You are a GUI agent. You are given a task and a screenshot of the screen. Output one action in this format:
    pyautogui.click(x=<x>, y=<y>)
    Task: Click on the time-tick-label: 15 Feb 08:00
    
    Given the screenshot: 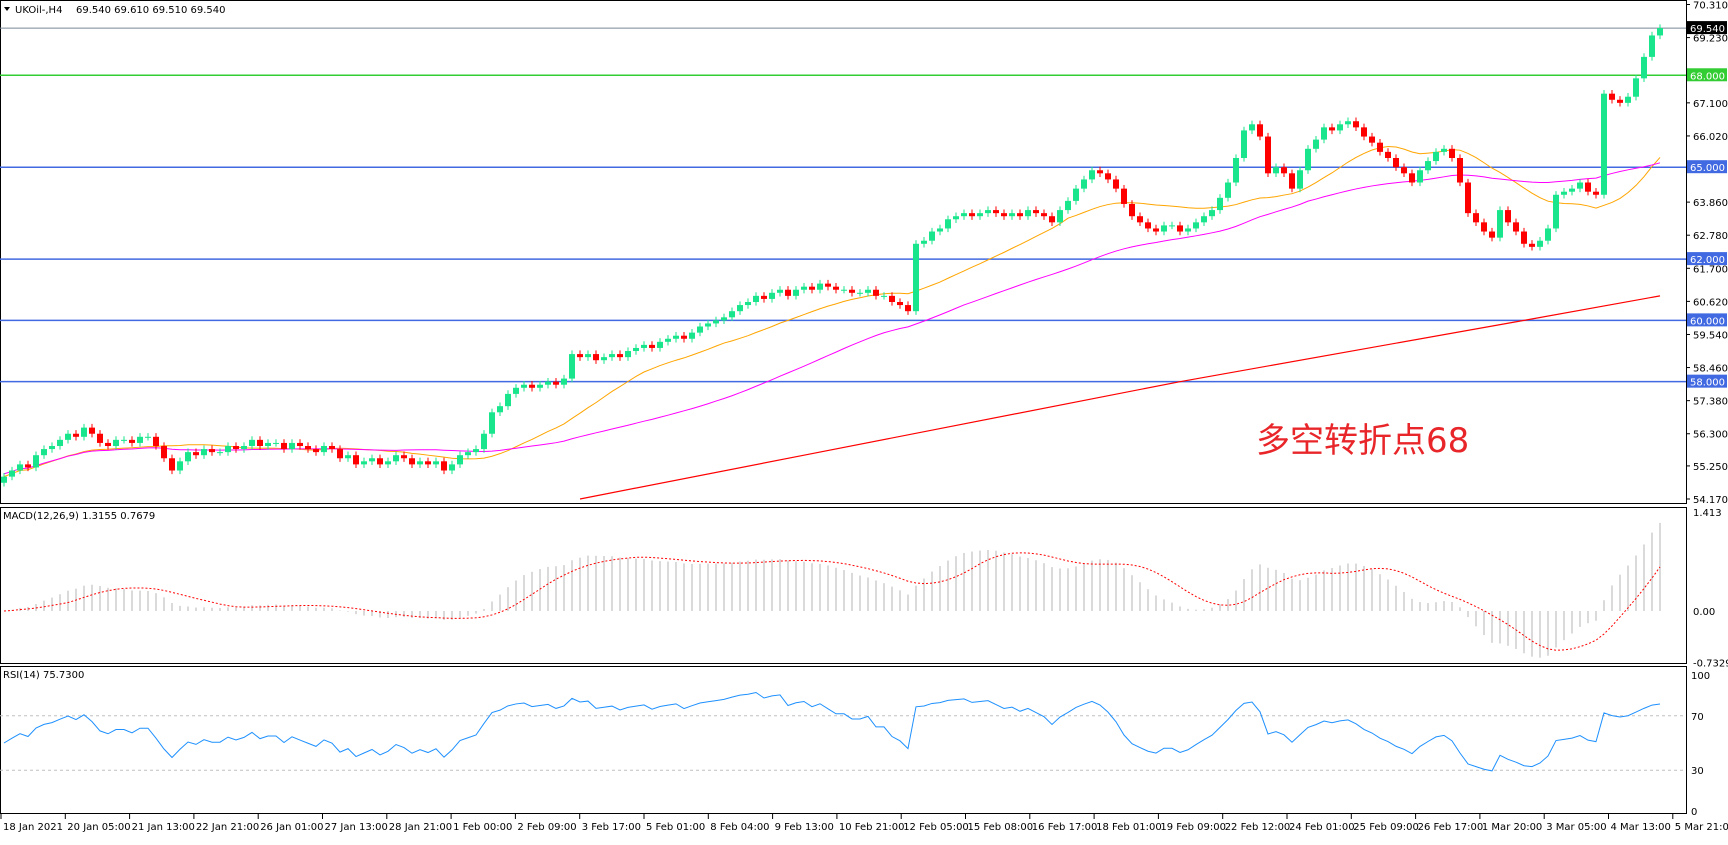 What is the action you would take?
    pyautogui.click(x=1001, y=827)
    